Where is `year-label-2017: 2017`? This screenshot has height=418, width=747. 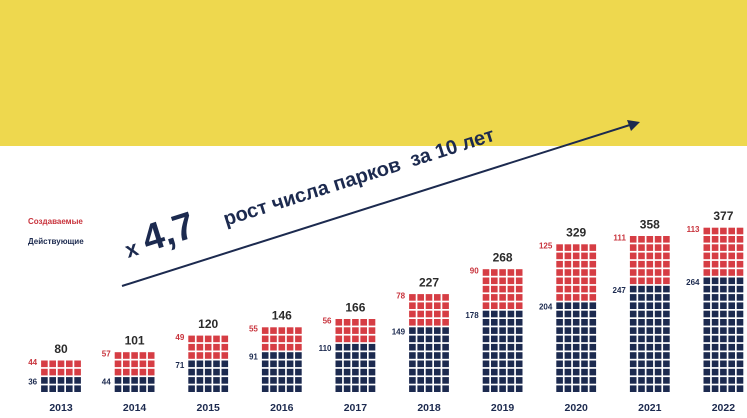 year-label-2017: 2017 is located at coordinates (356, 408).